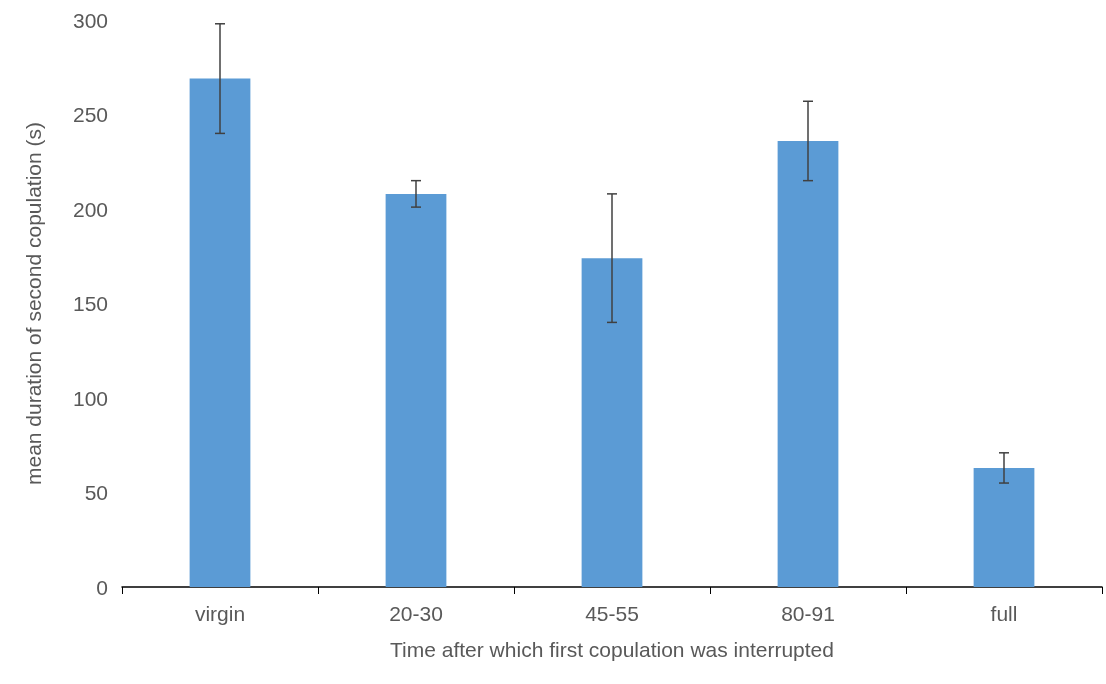 This screenshot has height=684, width=1106. What do you see at coordinates (612, 613) in the screenshot?
I see `x-tick-label: 45-55` at bounding box center [612, 613].